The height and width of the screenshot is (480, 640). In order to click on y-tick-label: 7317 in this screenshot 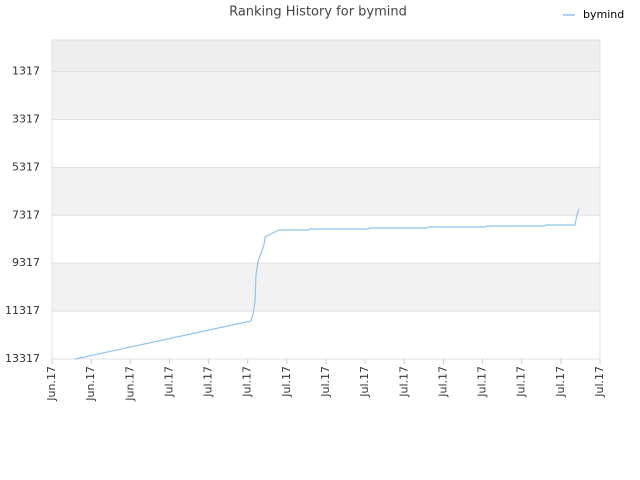, I will do `click(26, 214)`.